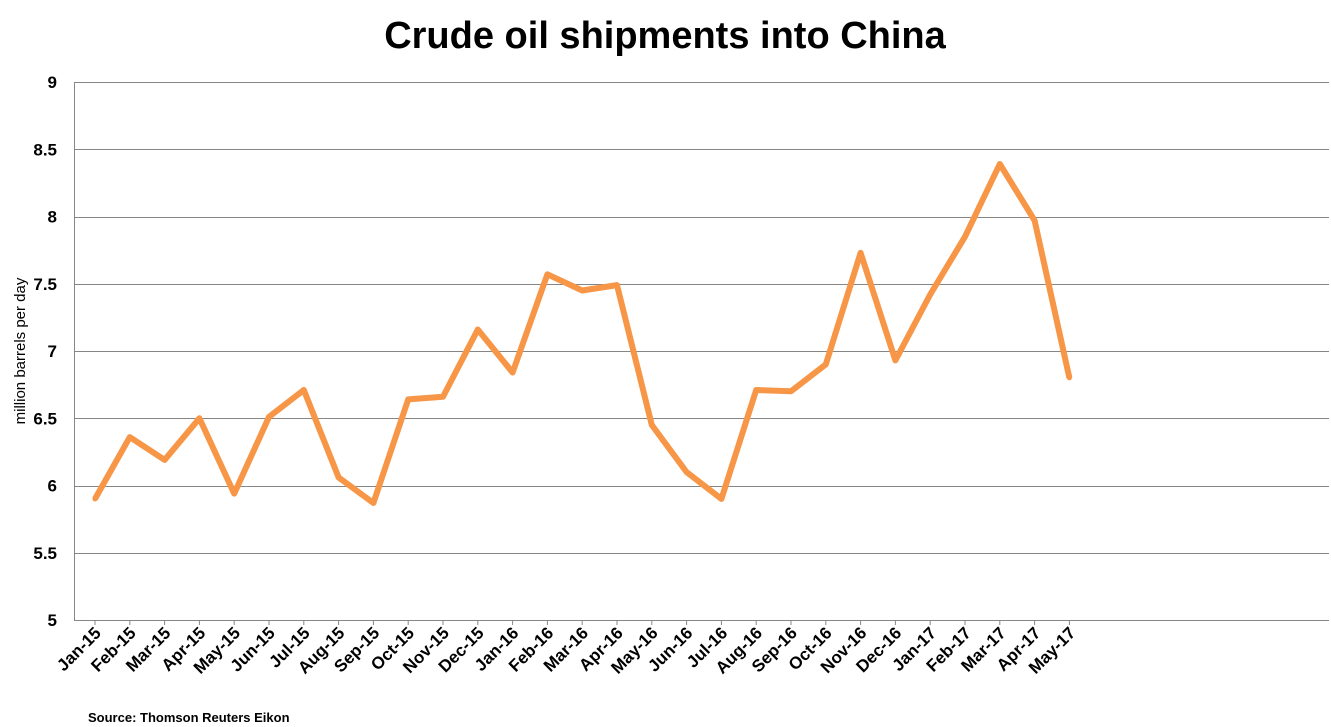 Image resolution: width=1331 pixels, height=727 pixels. Describe the element at coordinates (52, 217) in the screenshot. I see `y-tick-label: 8` at that location.